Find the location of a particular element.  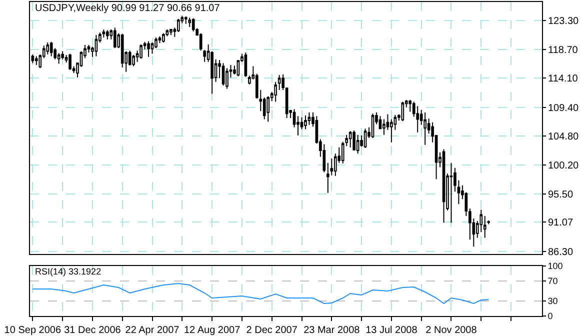

y-tick-label: 123.30 is located at coordinates (564, 22).